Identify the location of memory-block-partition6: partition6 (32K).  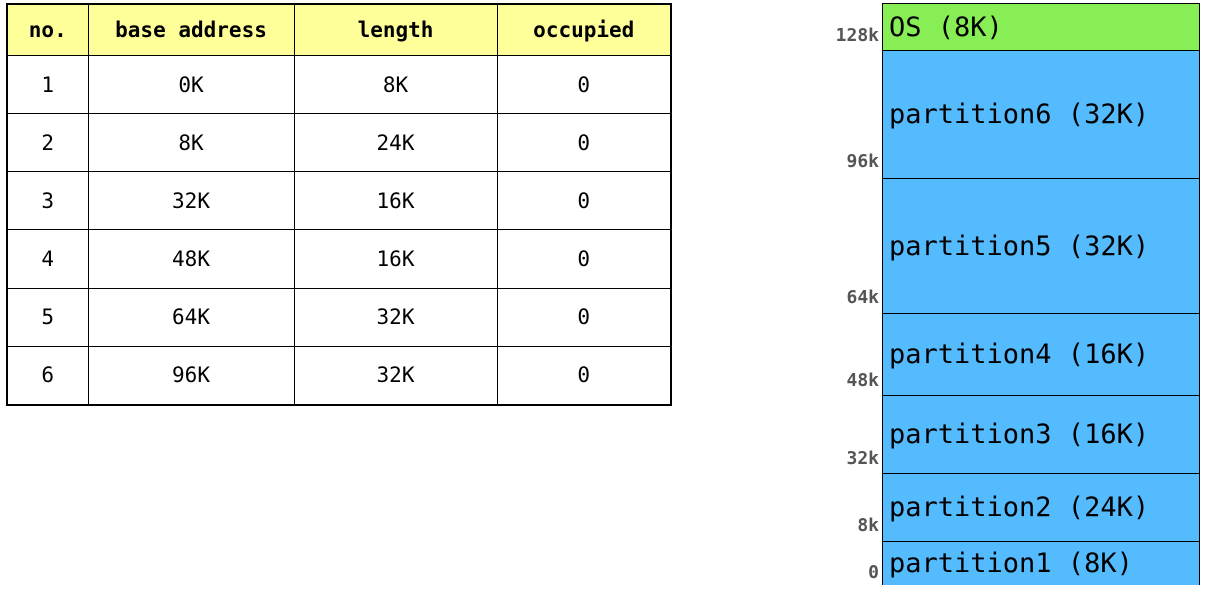
(1041, 114).